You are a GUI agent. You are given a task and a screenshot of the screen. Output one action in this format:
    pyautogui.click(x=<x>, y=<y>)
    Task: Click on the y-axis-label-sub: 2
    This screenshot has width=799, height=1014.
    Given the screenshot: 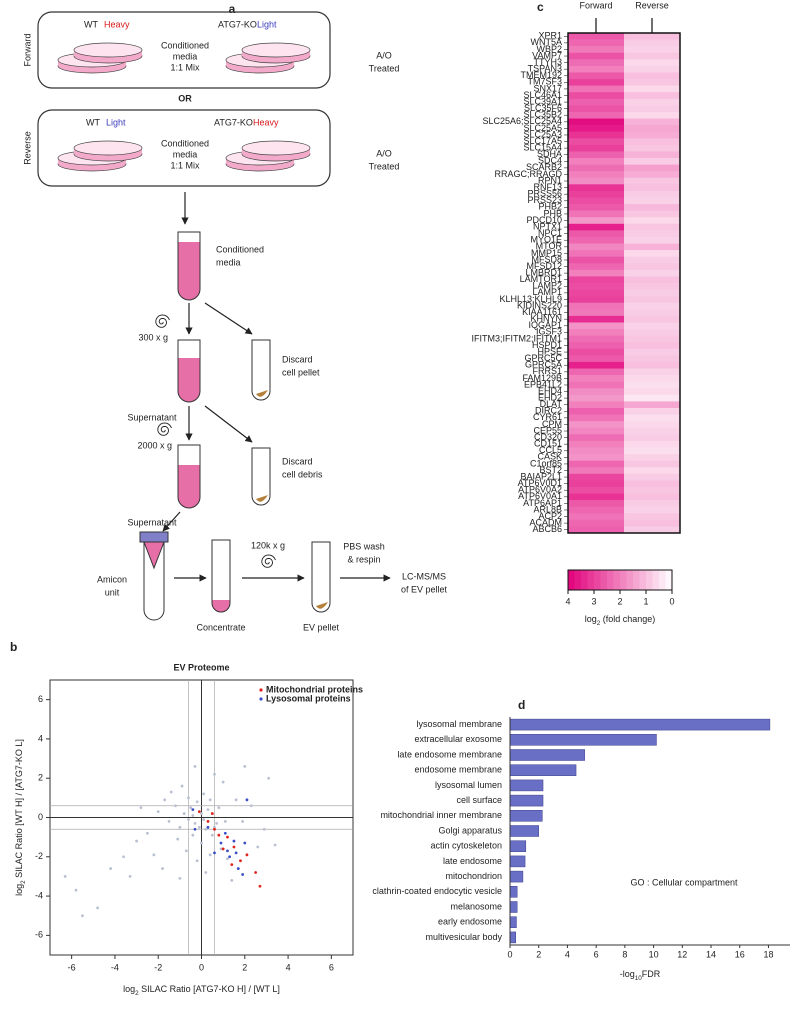 What is the action you would take?
    pyautogui.click(x=23, y=882)
    